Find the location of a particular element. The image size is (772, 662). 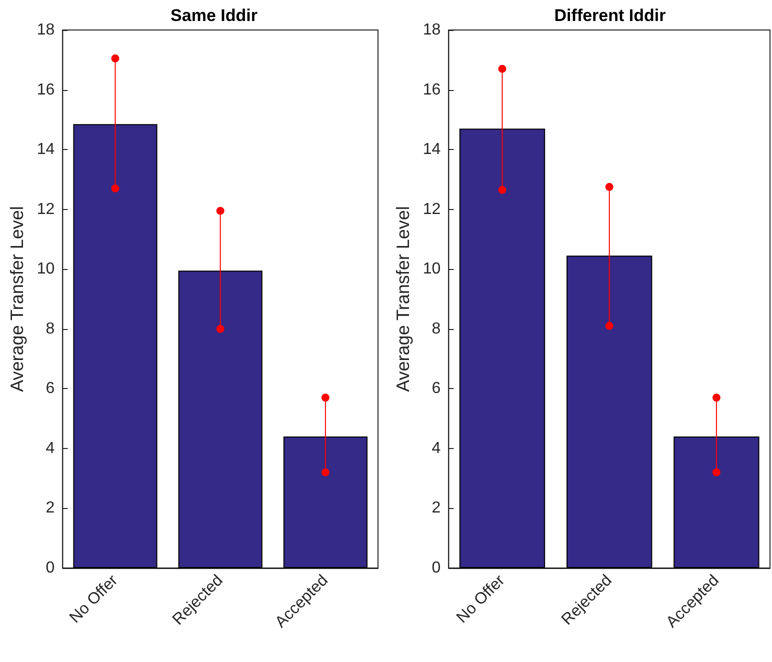

chart-title: Different Iddir is located at coordinates (610, 15).